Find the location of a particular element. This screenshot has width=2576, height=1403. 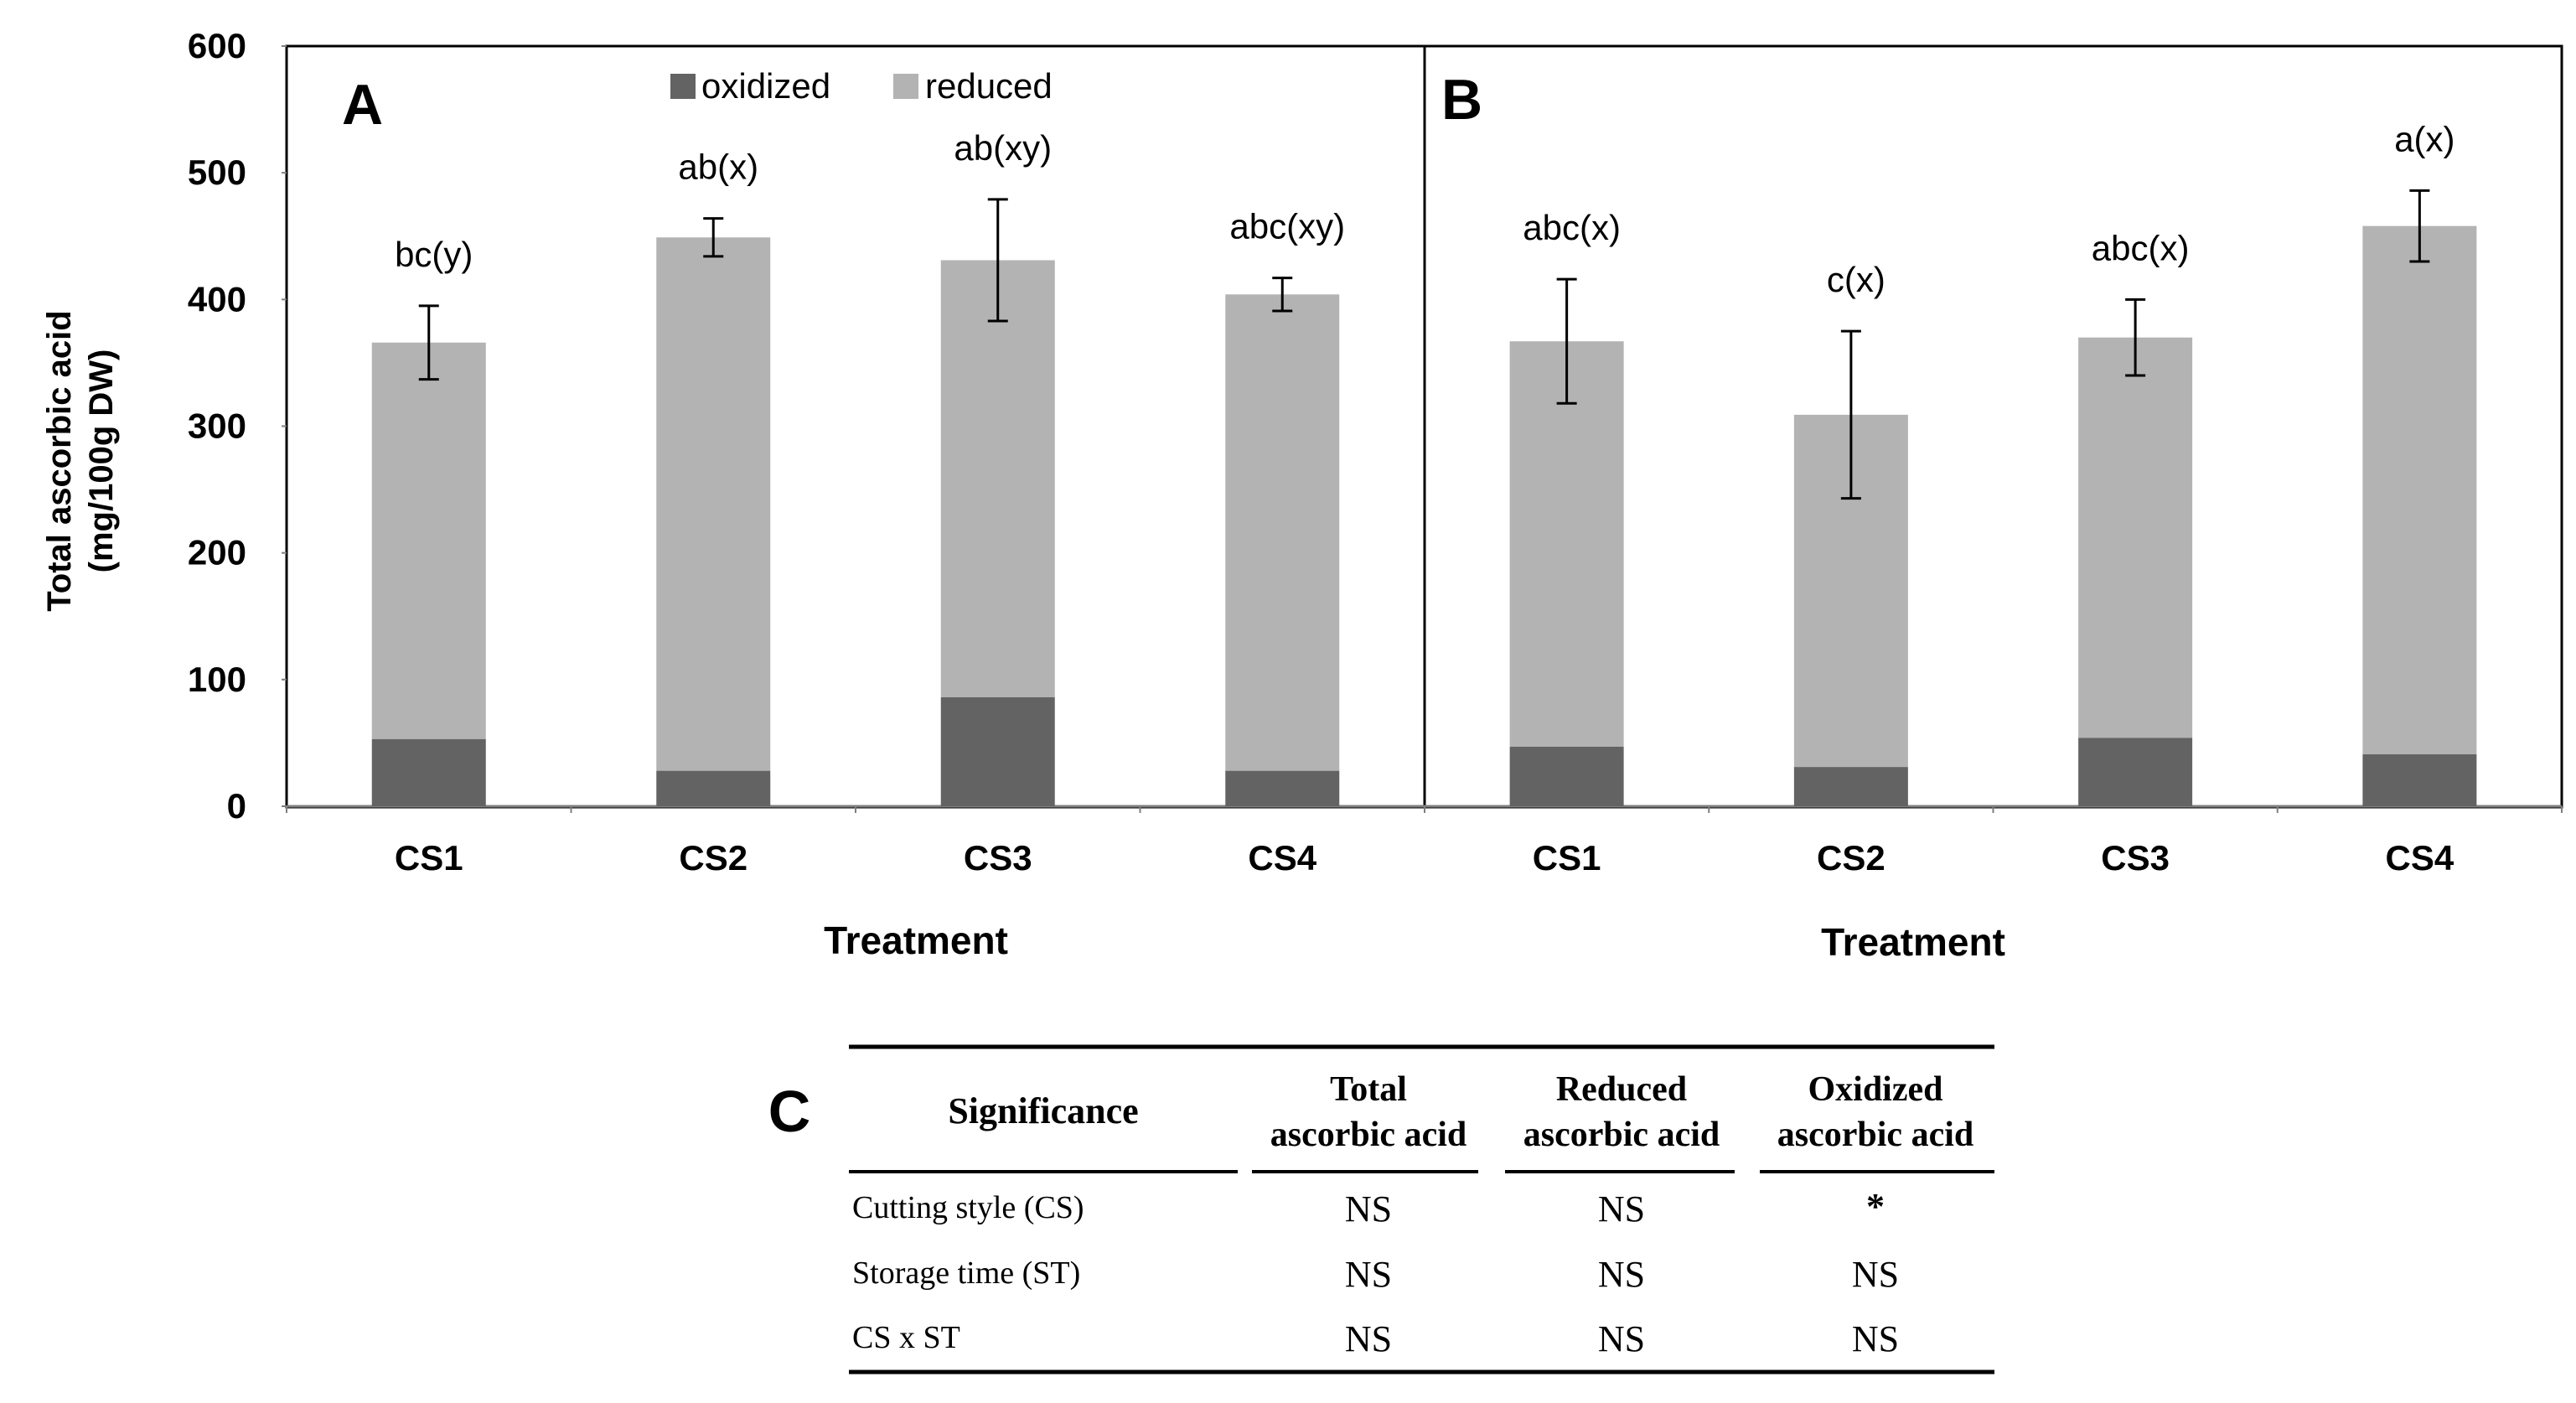

panel-c-label: C is located at coordinates (789, 1111).